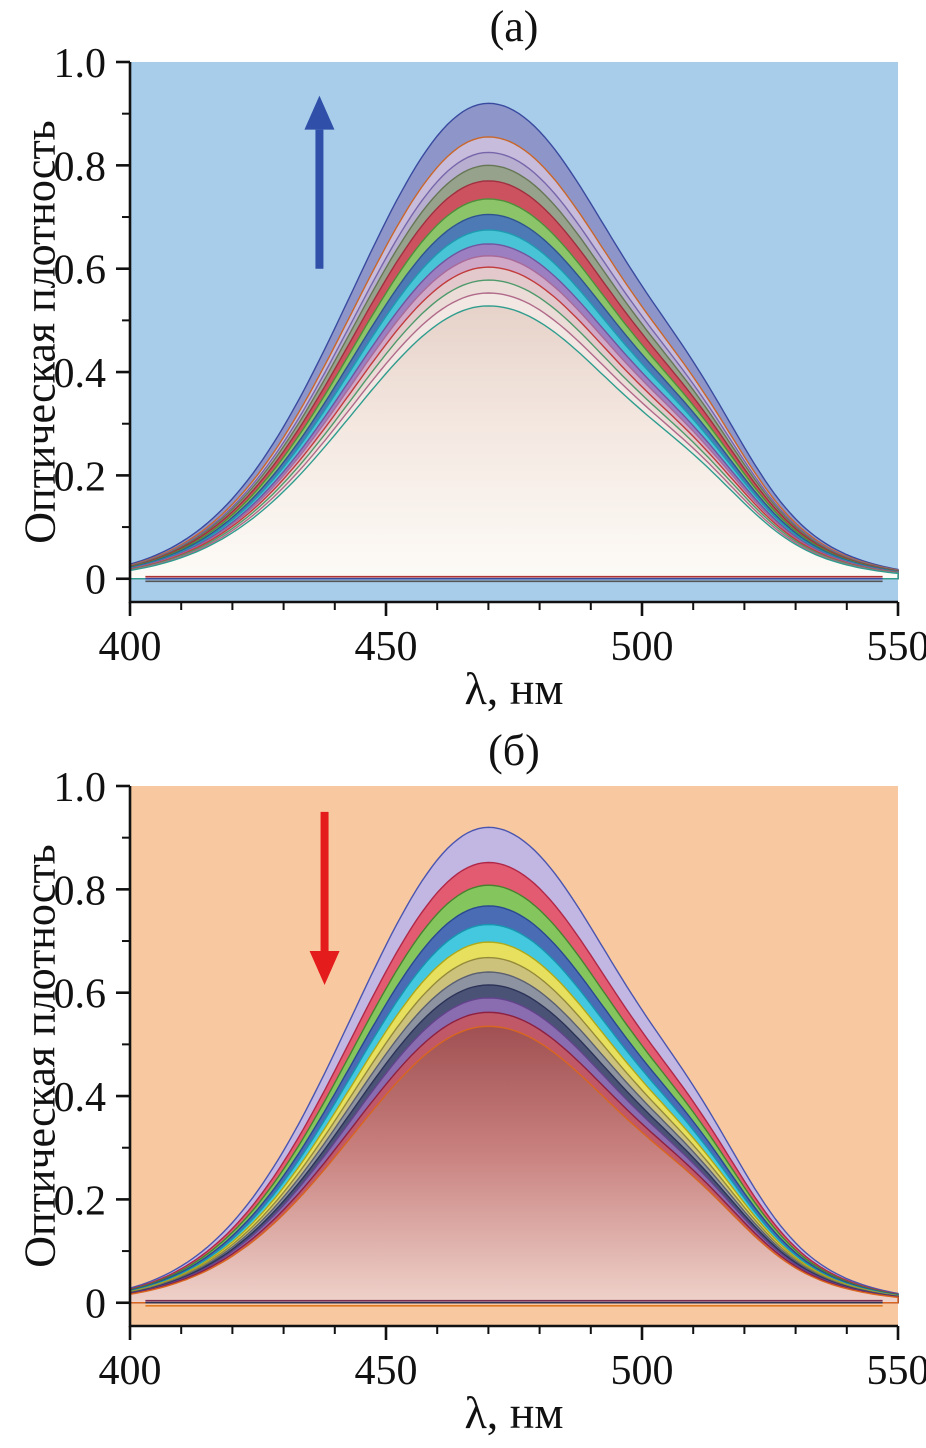 Image resolution: width=926 pixels, height=1448 pixels. I want to click on panel-a-title: (а), so click(514, 26).